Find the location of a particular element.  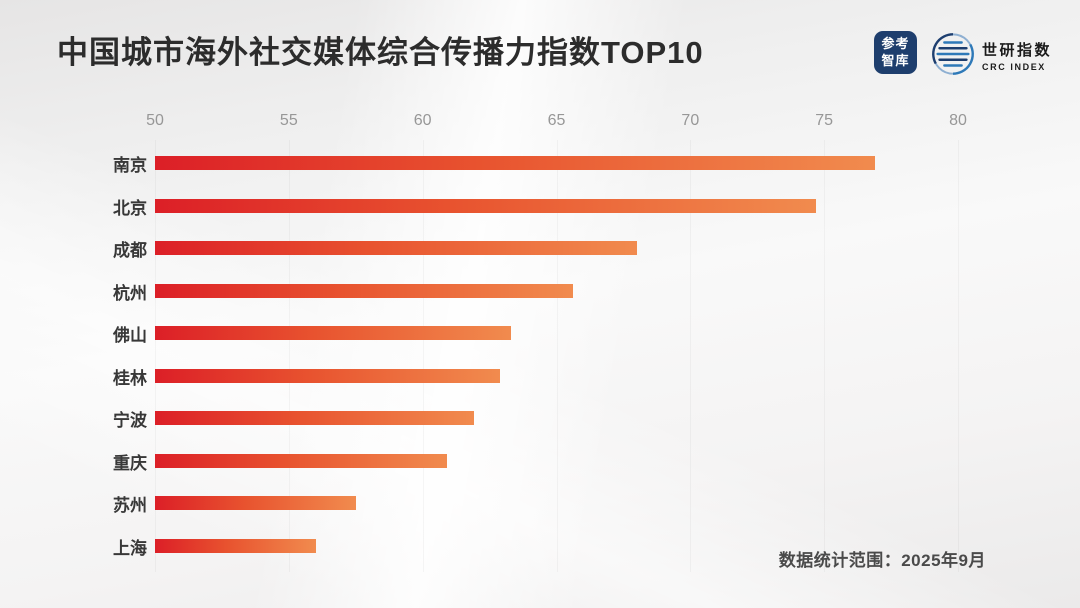

cankao-zhiku-logo: 参考 智库 is located at coordinates (895, 52).